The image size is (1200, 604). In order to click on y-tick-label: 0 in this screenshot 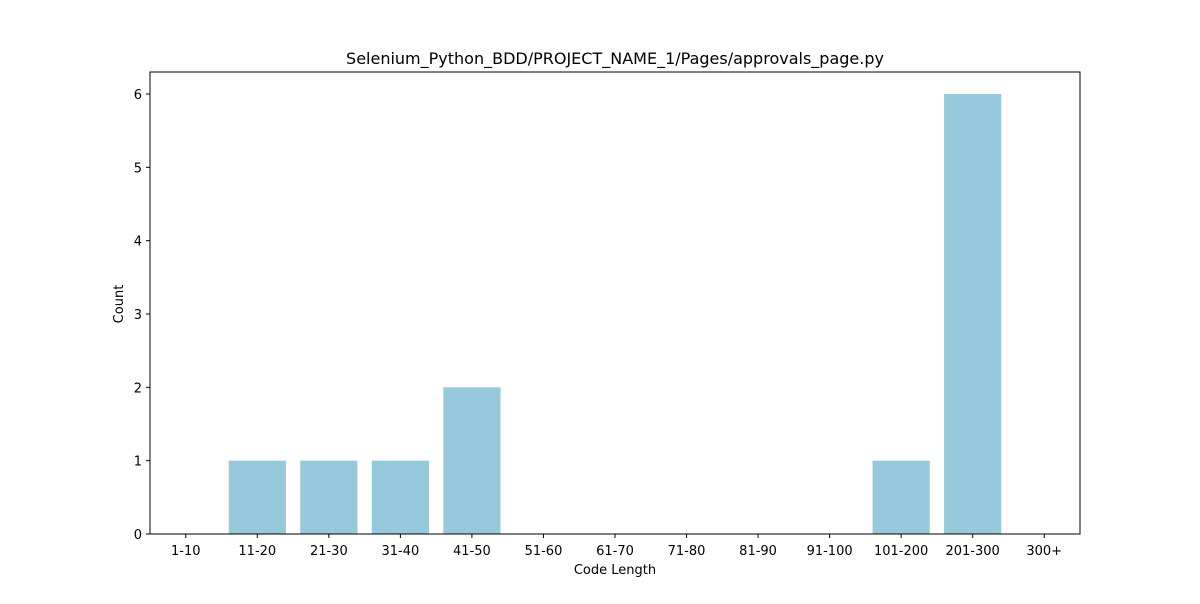, I will do `click(138, 535)`.